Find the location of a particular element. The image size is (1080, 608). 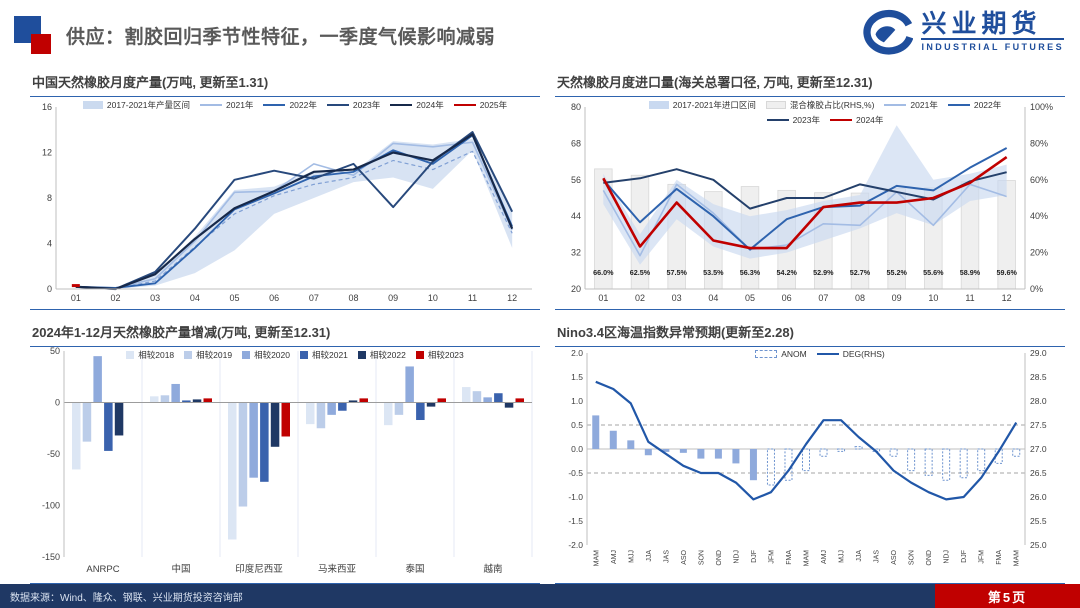

svg-text: DJF is located at coordinates (754, 556).